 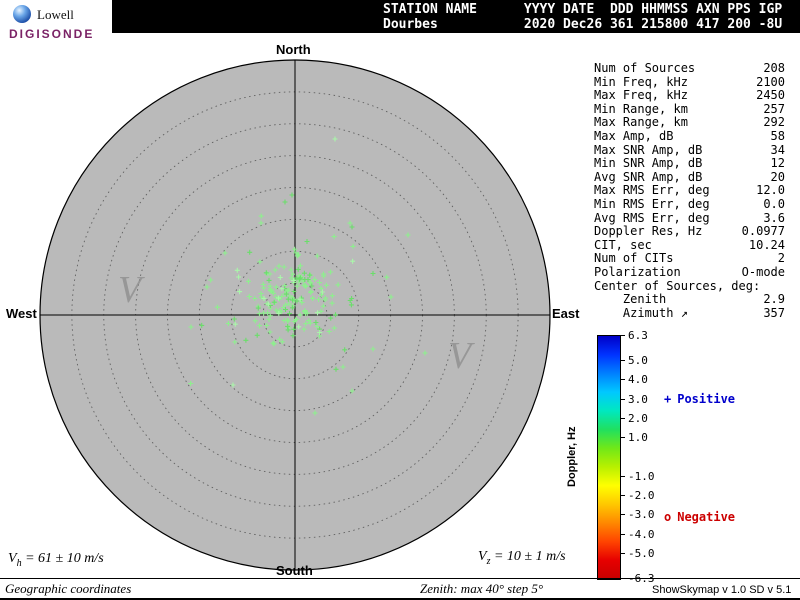 What do you see at coordinates (638, 361) in the screenshot?
I see `colorbar-tick-label: 5.0` at bounding box center [638, 361].